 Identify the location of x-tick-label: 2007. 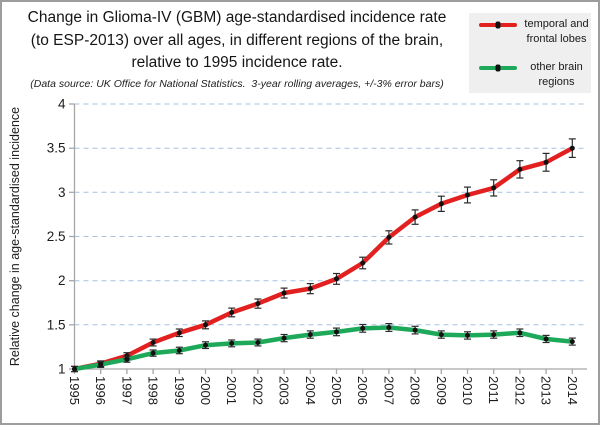
(388, 390).